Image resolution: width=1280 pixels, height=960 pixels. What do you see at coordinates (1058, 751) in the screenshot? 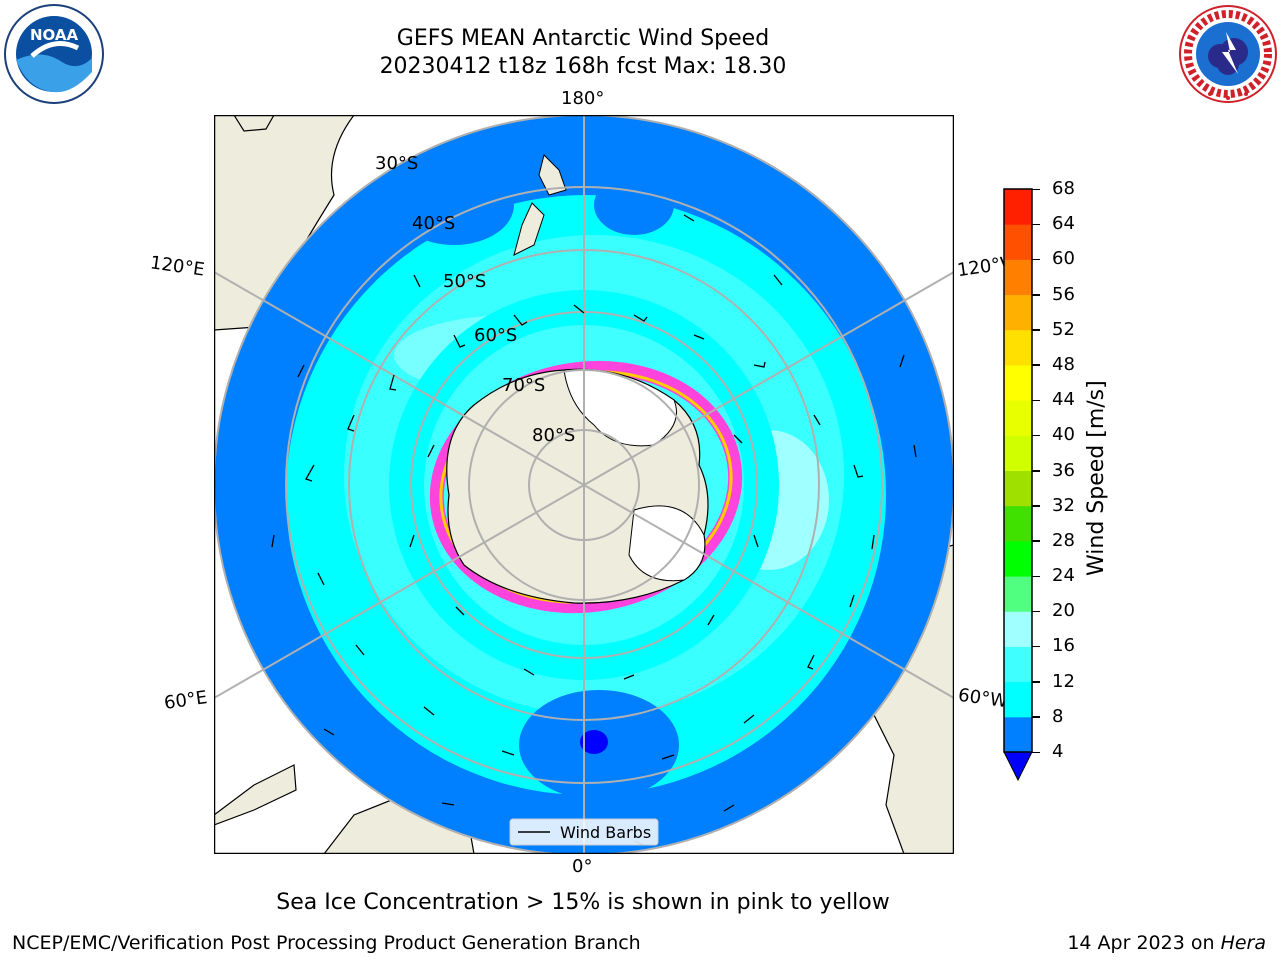
I see `colorbar-tick-label: 4` at bounding box center [1058, 751].